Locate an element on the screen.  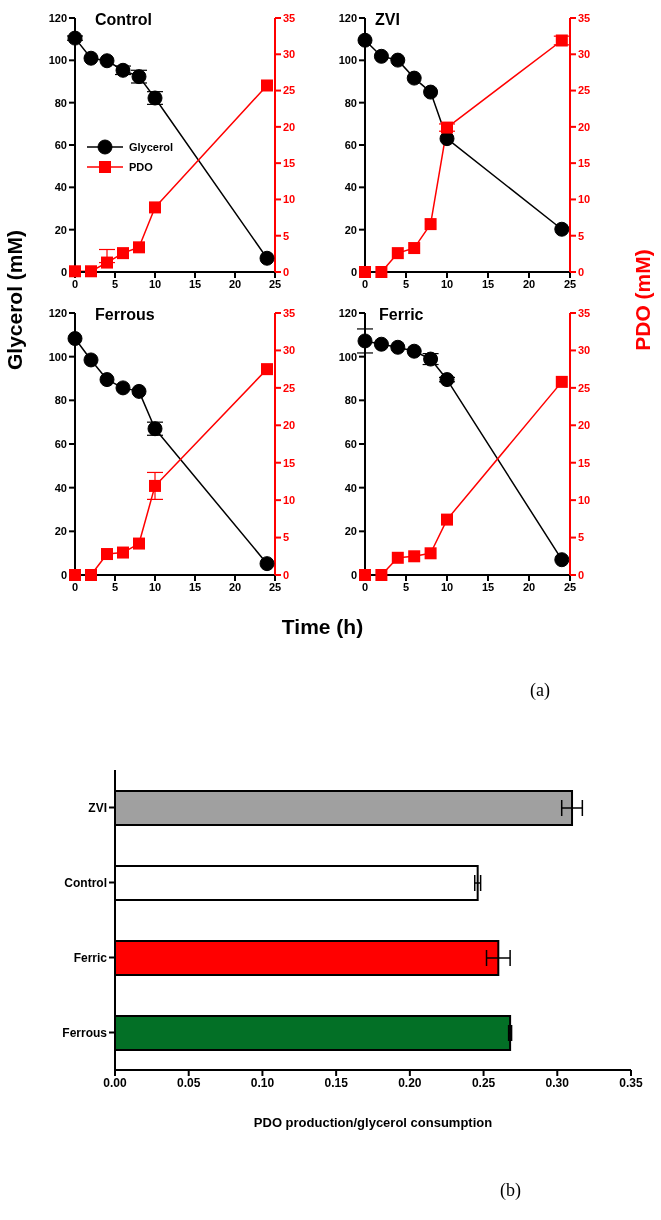
x-tick-label: 0 is located at coordinates (365, 283).